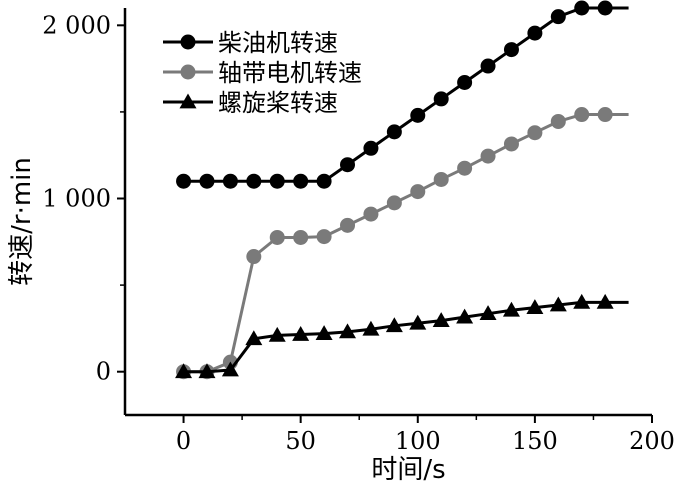 Image resolution: width=700 pixels, height=488 pixels. I want to click on y-tick-label: 1 000, so click(76, 199).